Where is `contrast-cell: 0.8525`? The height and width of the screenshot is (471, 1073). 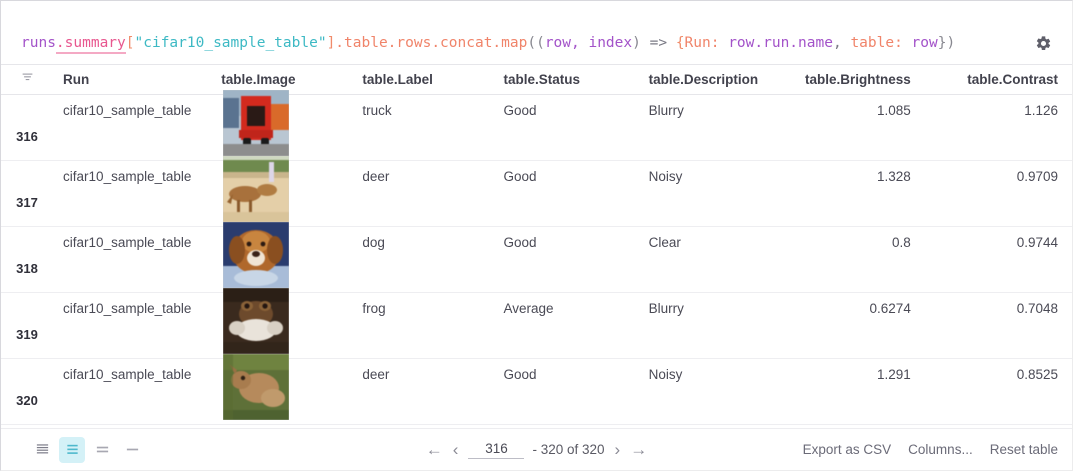 contrast-cell: 0.8525 is located at coordinates (1000, 391).